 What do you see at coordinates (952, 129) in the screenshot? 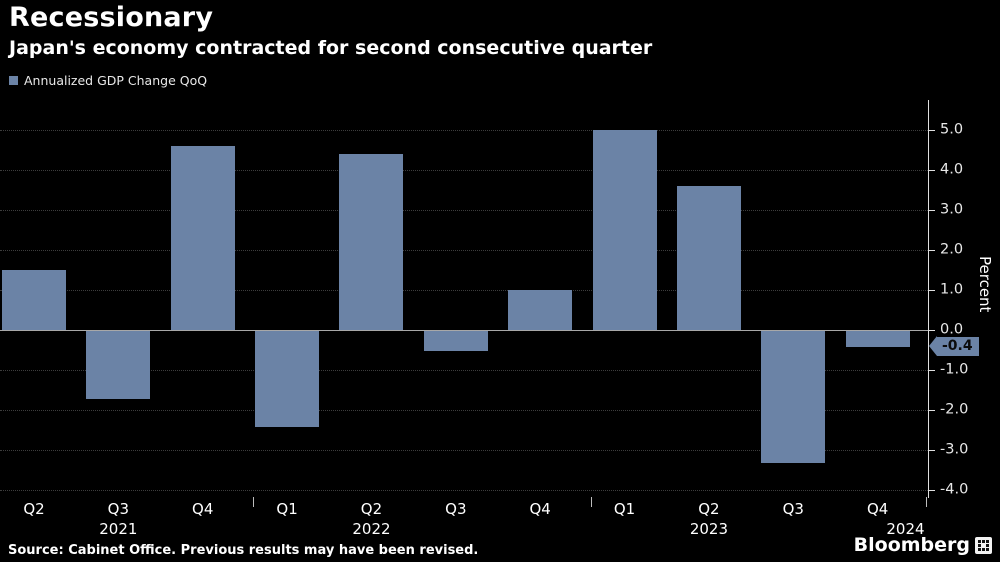
I see `y-tick-label: 5.0` at bounding box center [952, 129].